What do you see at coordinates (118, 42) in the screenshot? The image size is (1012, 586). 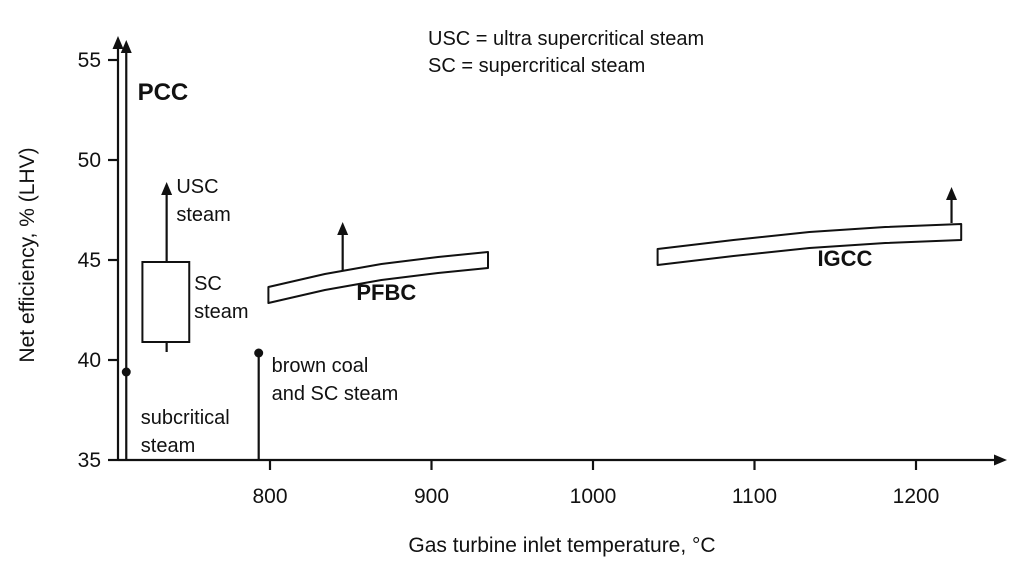 I see `y-axis-arrowhead` at bounding box center [118, 42].